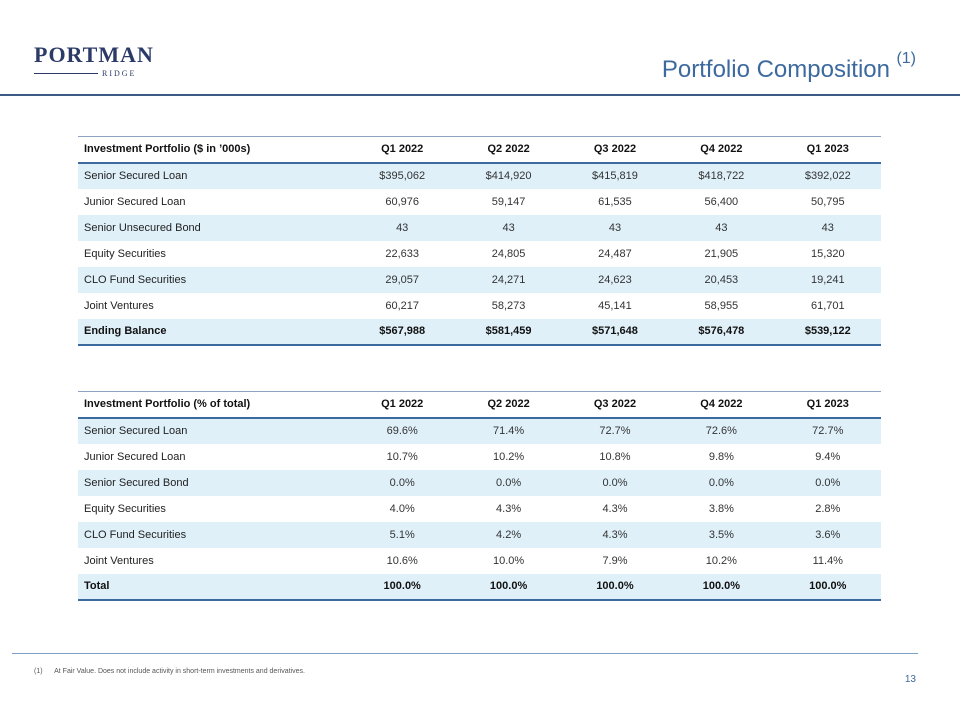  What do you see at coordinates (615, 279) in the screenshot?
I see `table-cell: 24,623` at bounding box center [615, 279].